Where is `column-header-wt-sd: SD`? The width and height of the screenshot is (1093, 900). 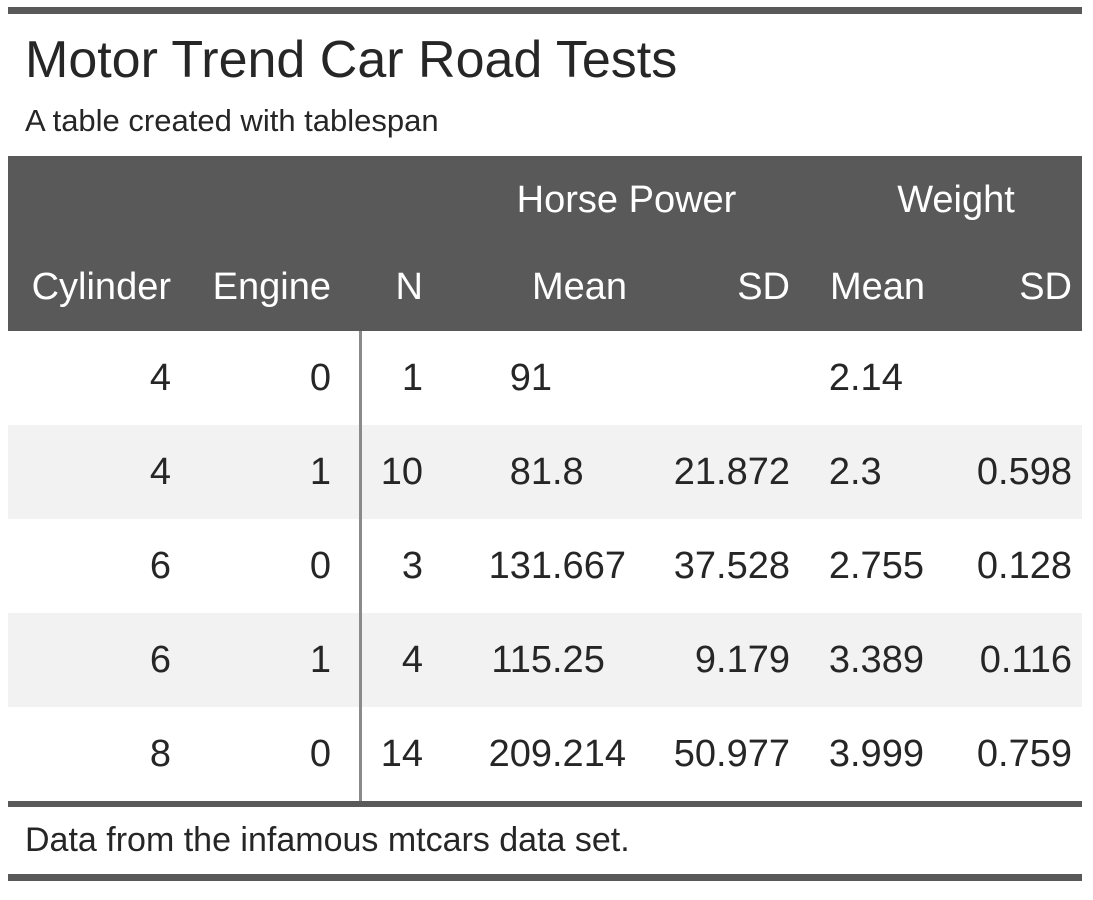 column-header-wt-sd: SD is located at coordinates (1045, 287).